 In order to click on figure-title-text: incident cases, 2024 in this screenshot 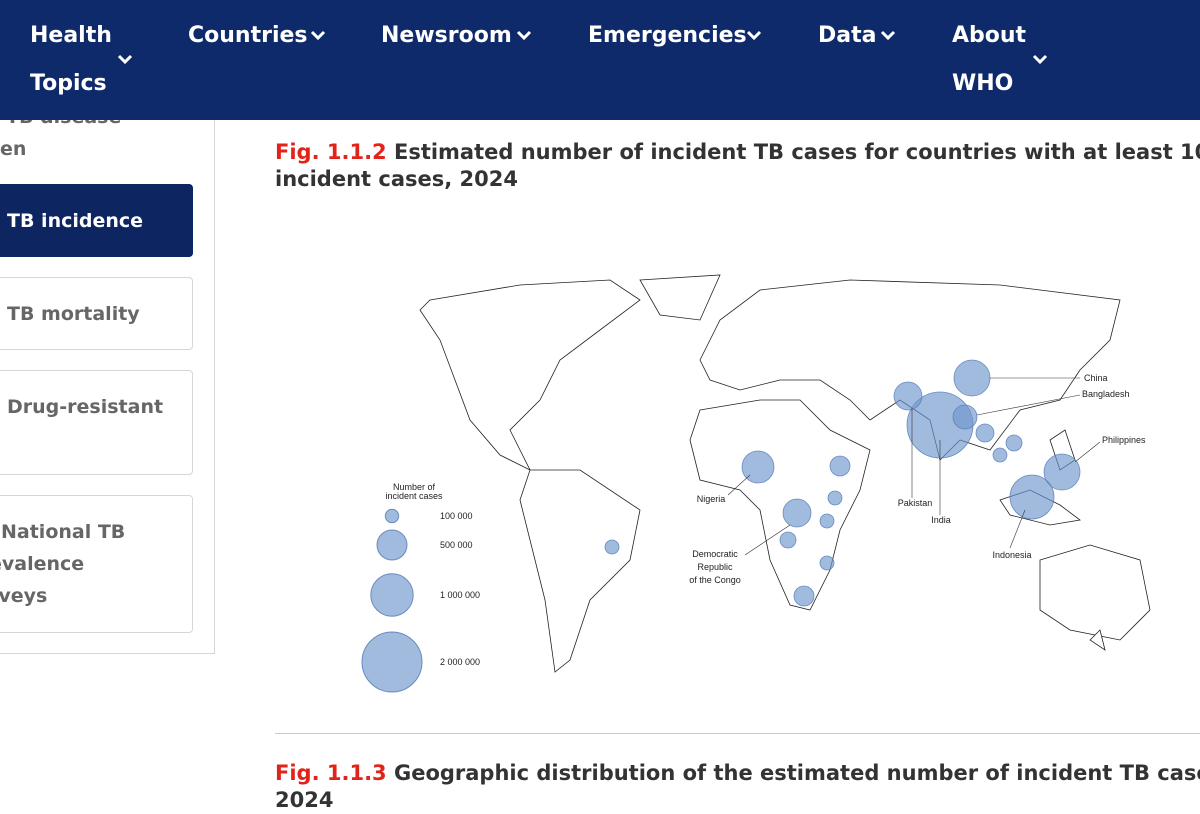, I will do `click(396, 179)`.